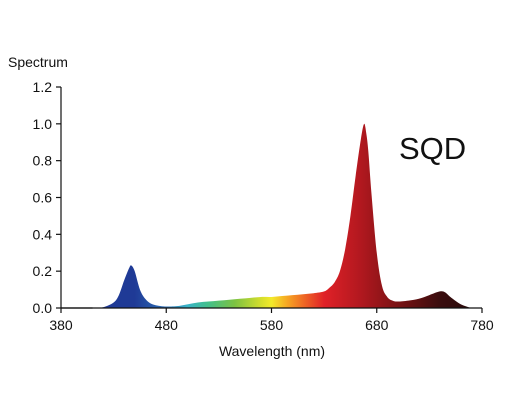 Image resolution: width=512 pixels, height=417 pixels. I want to click on y-tick-label: 0.4, so click(43, 234).